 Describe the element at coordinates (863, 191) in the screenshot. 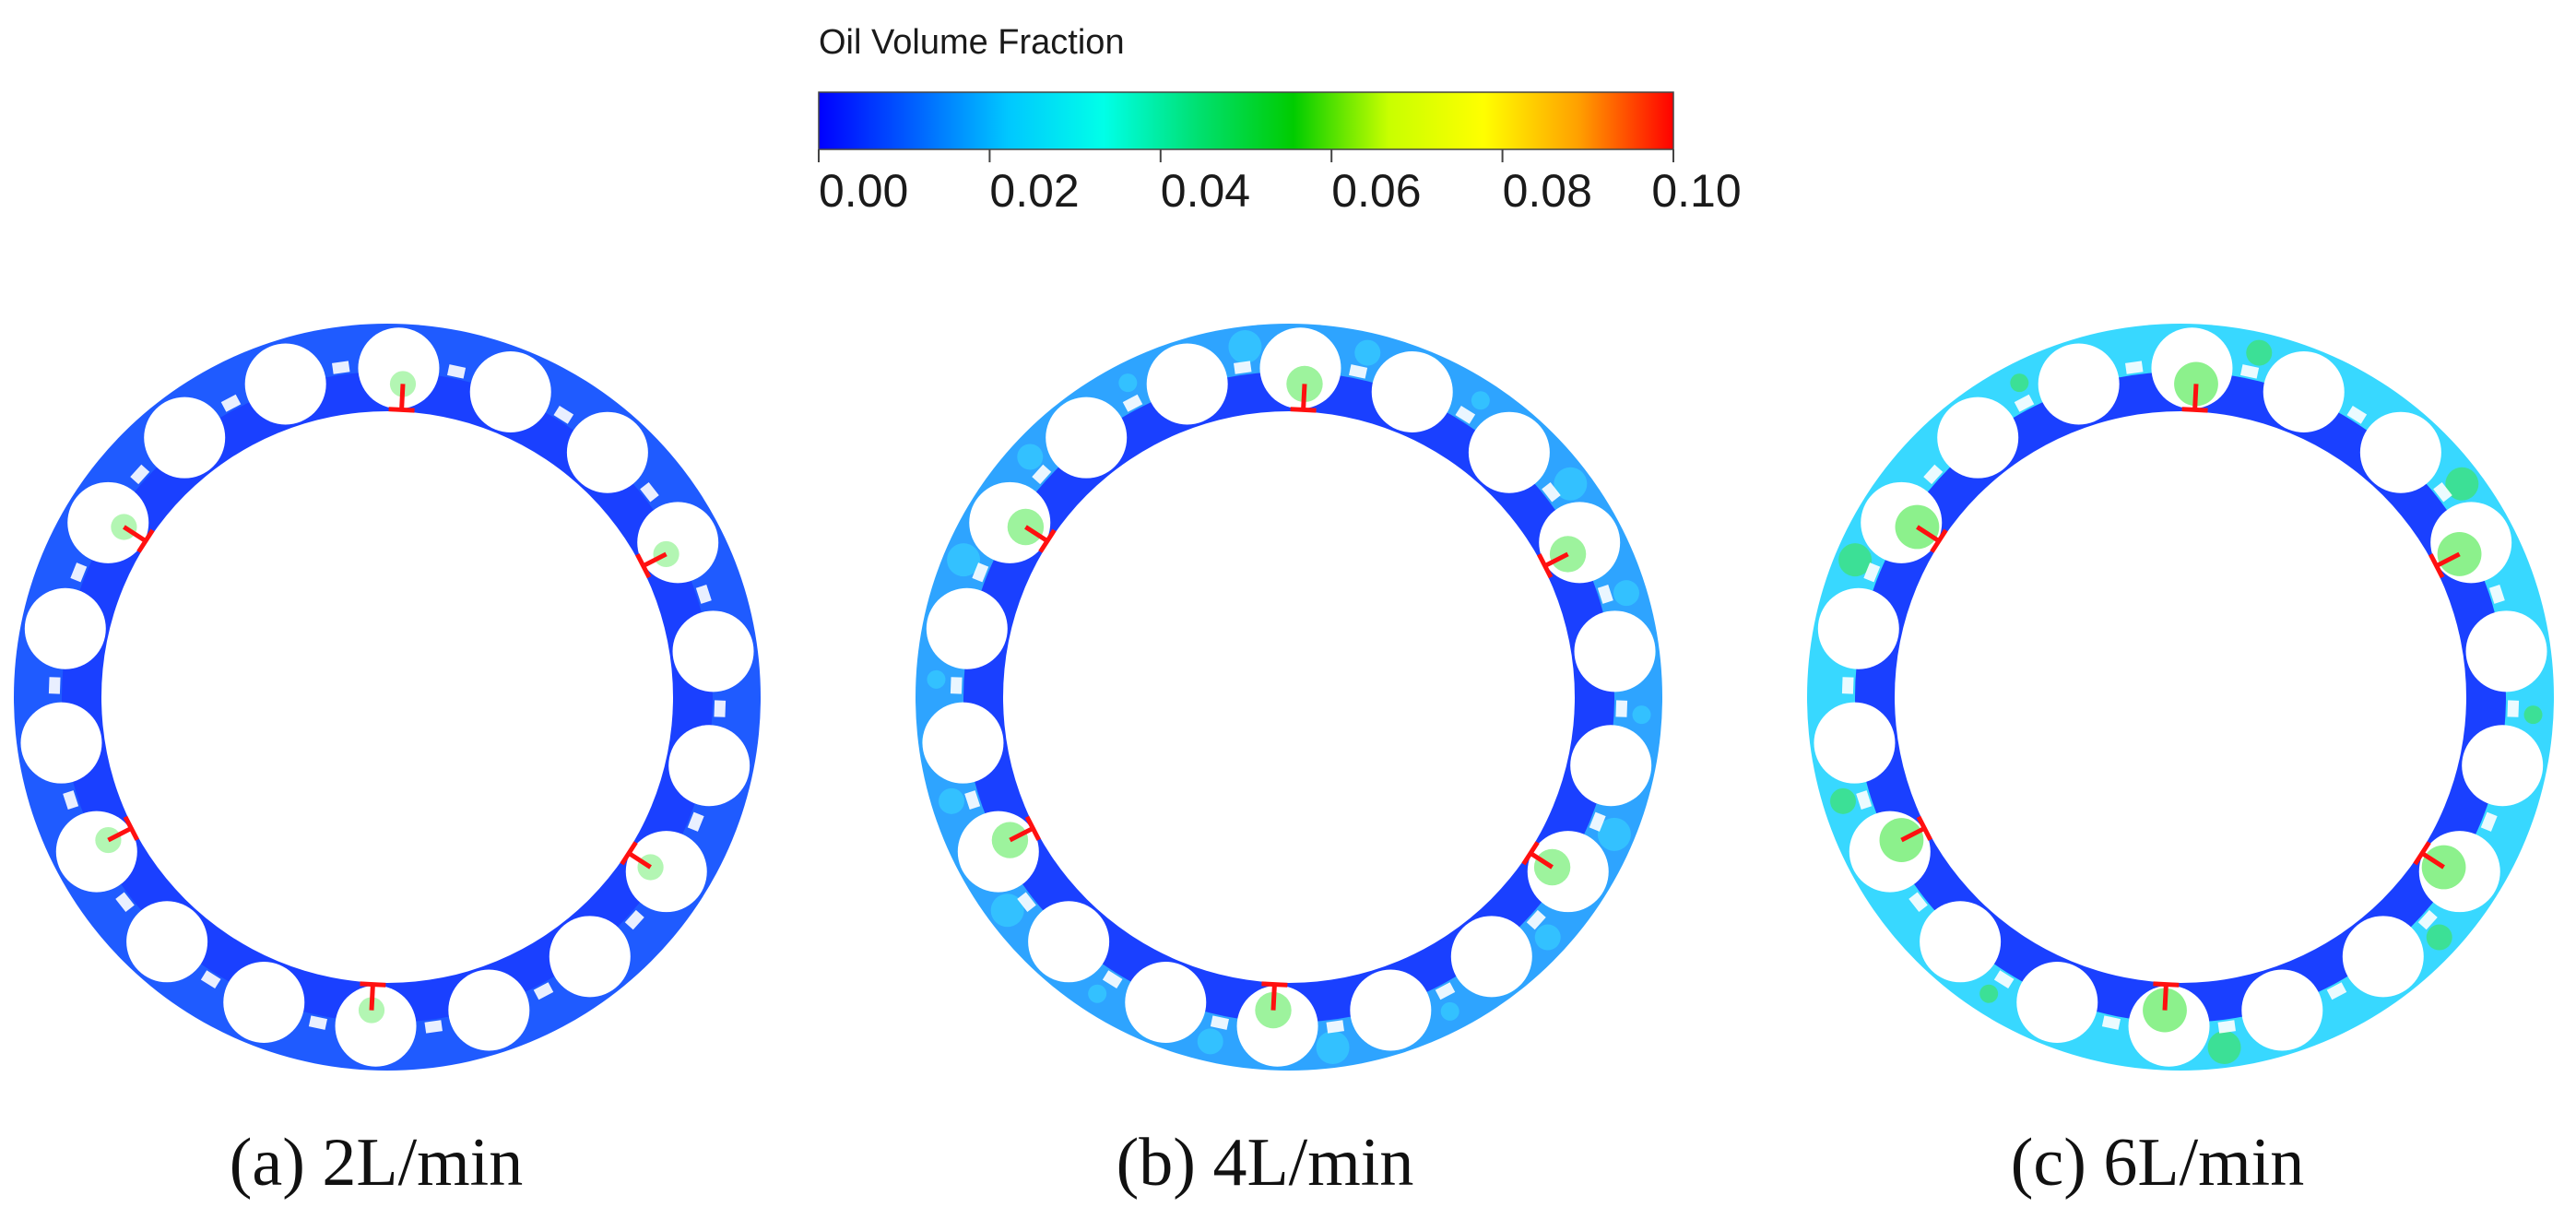

I see `colorbar-tick-label: 0.00` at that location.